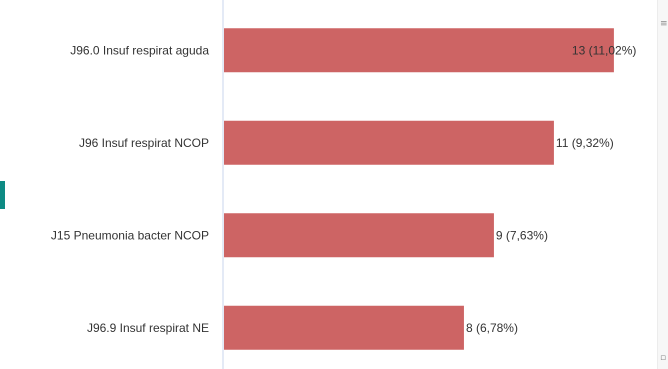 The image size is (668, 369). I want to click on side-panel-tab, so click(2, 195).